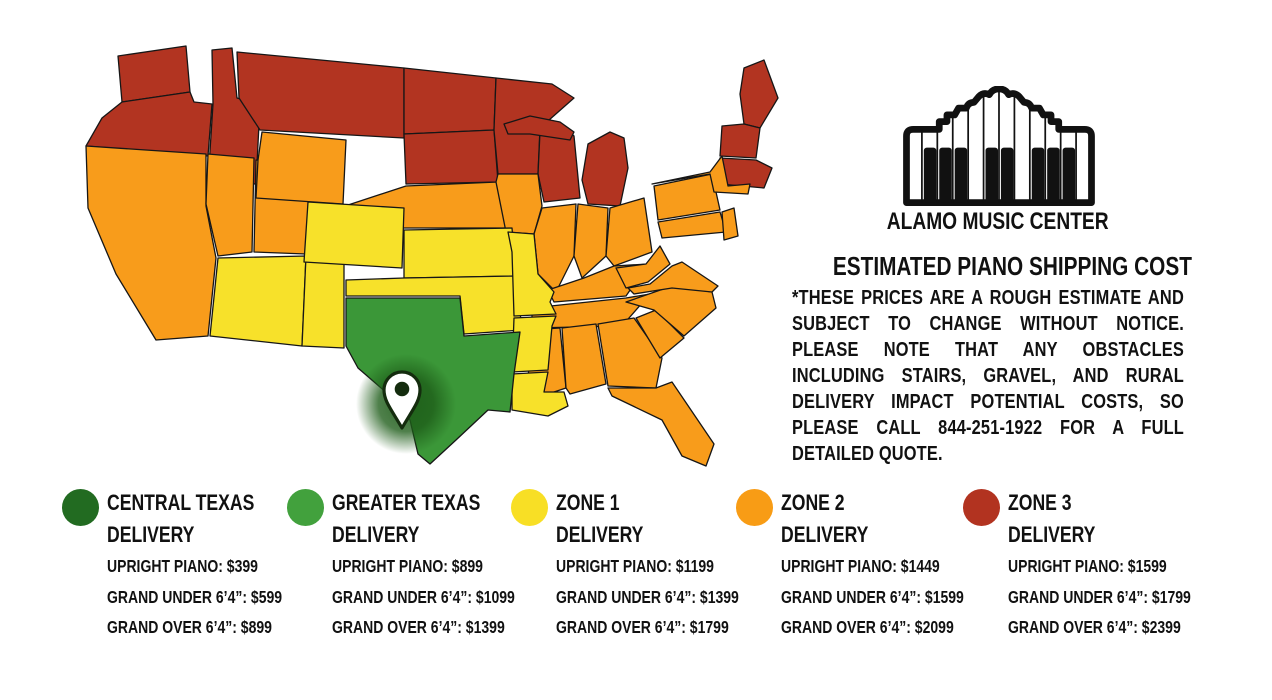 This screenshot has width=1272, height=700. Describe the element at coordinates (151, 243) in the screenshot. I see `state-CA` at that location.